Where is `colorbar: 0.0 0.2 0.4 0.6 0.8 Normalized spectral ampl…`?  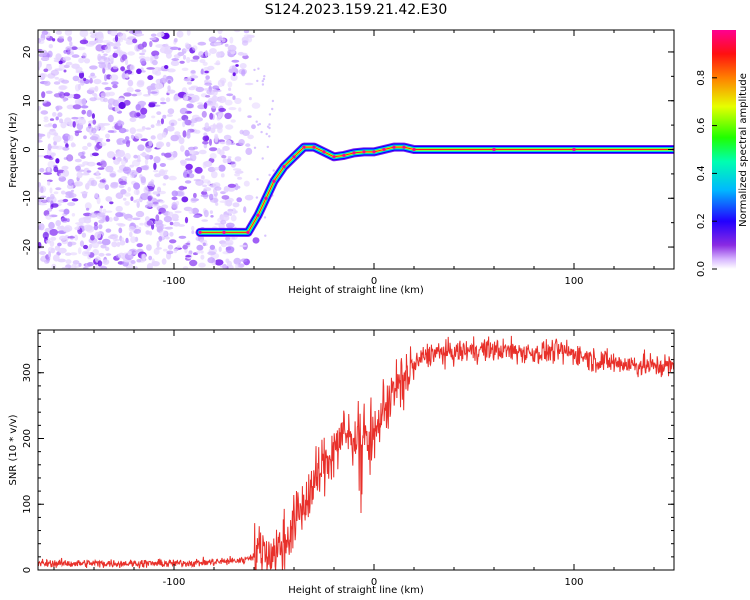 colorbar: 0.0 0.2 0.4 0.6 0.8 Normalized spectral ampl… is located at coordinates (722, 153).